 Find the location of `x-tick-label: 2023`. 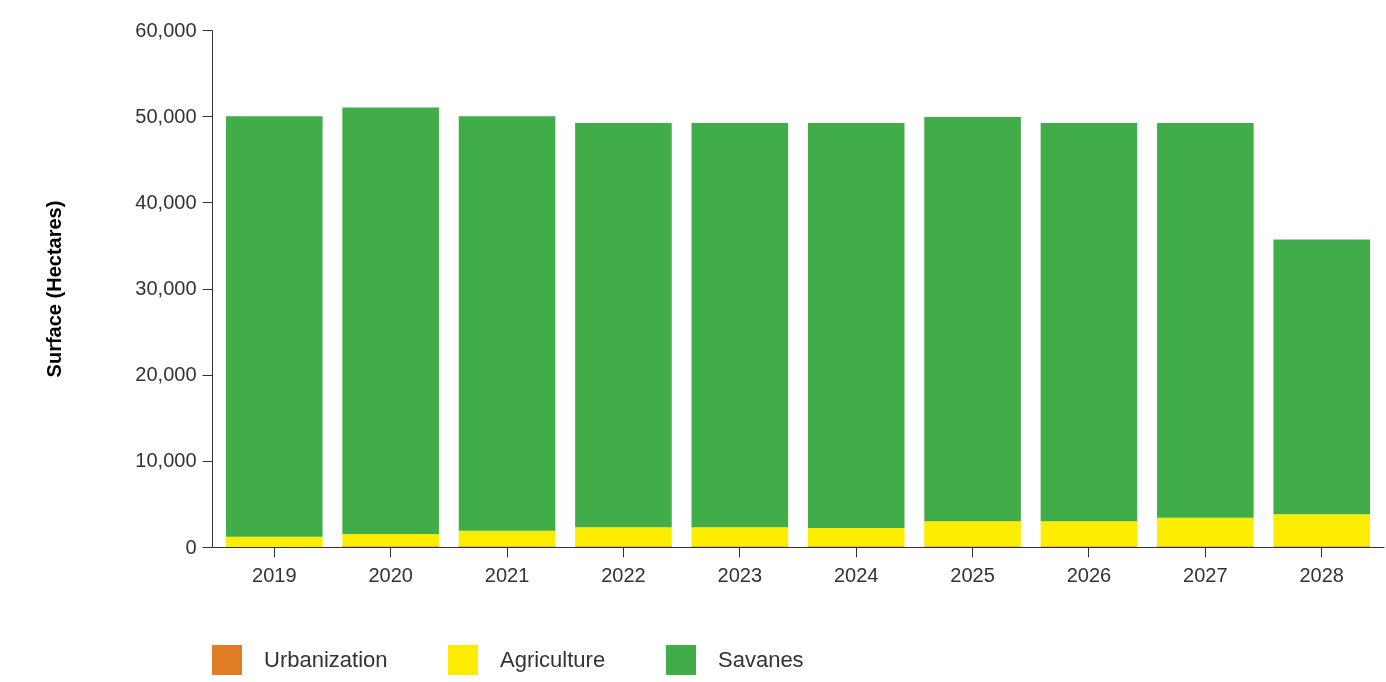

x-tick-label: 2023 is located at coordinates (740, 574).